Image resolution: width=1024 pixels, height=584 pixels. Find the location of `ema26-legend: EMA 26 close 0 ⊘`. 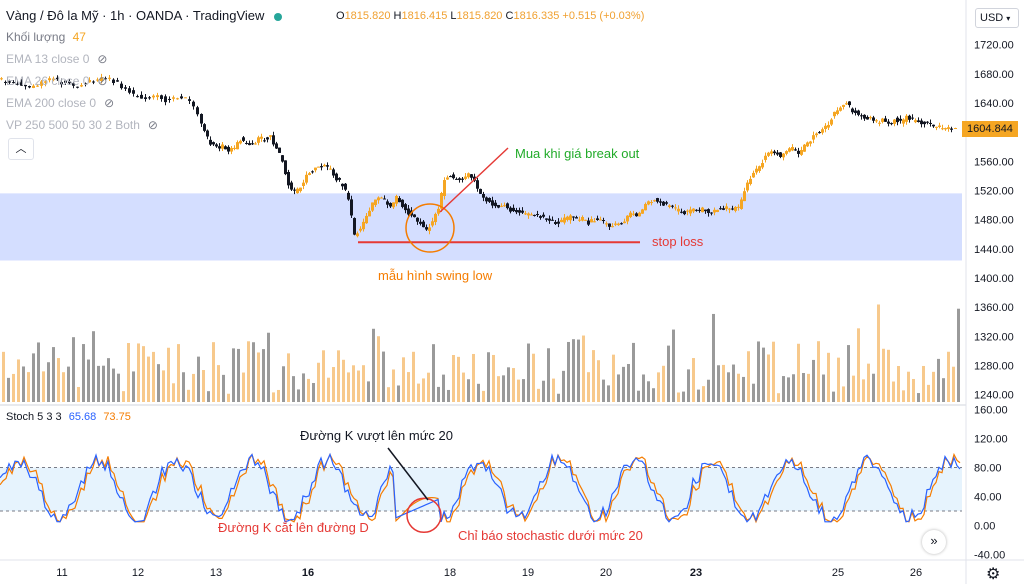

ema26-legend: EMA 26 close 0 ⊘ is located at coordinates (56, 81).